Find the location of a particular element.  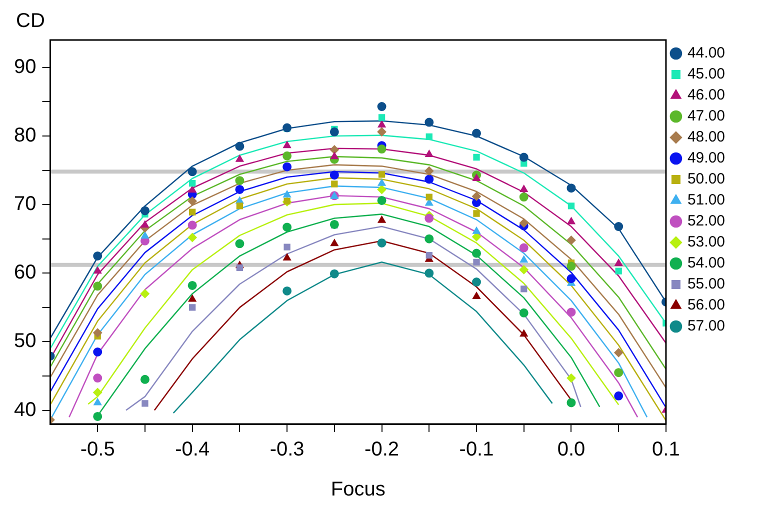

y-tick-label: 40 is located at coordinates (25, 409).